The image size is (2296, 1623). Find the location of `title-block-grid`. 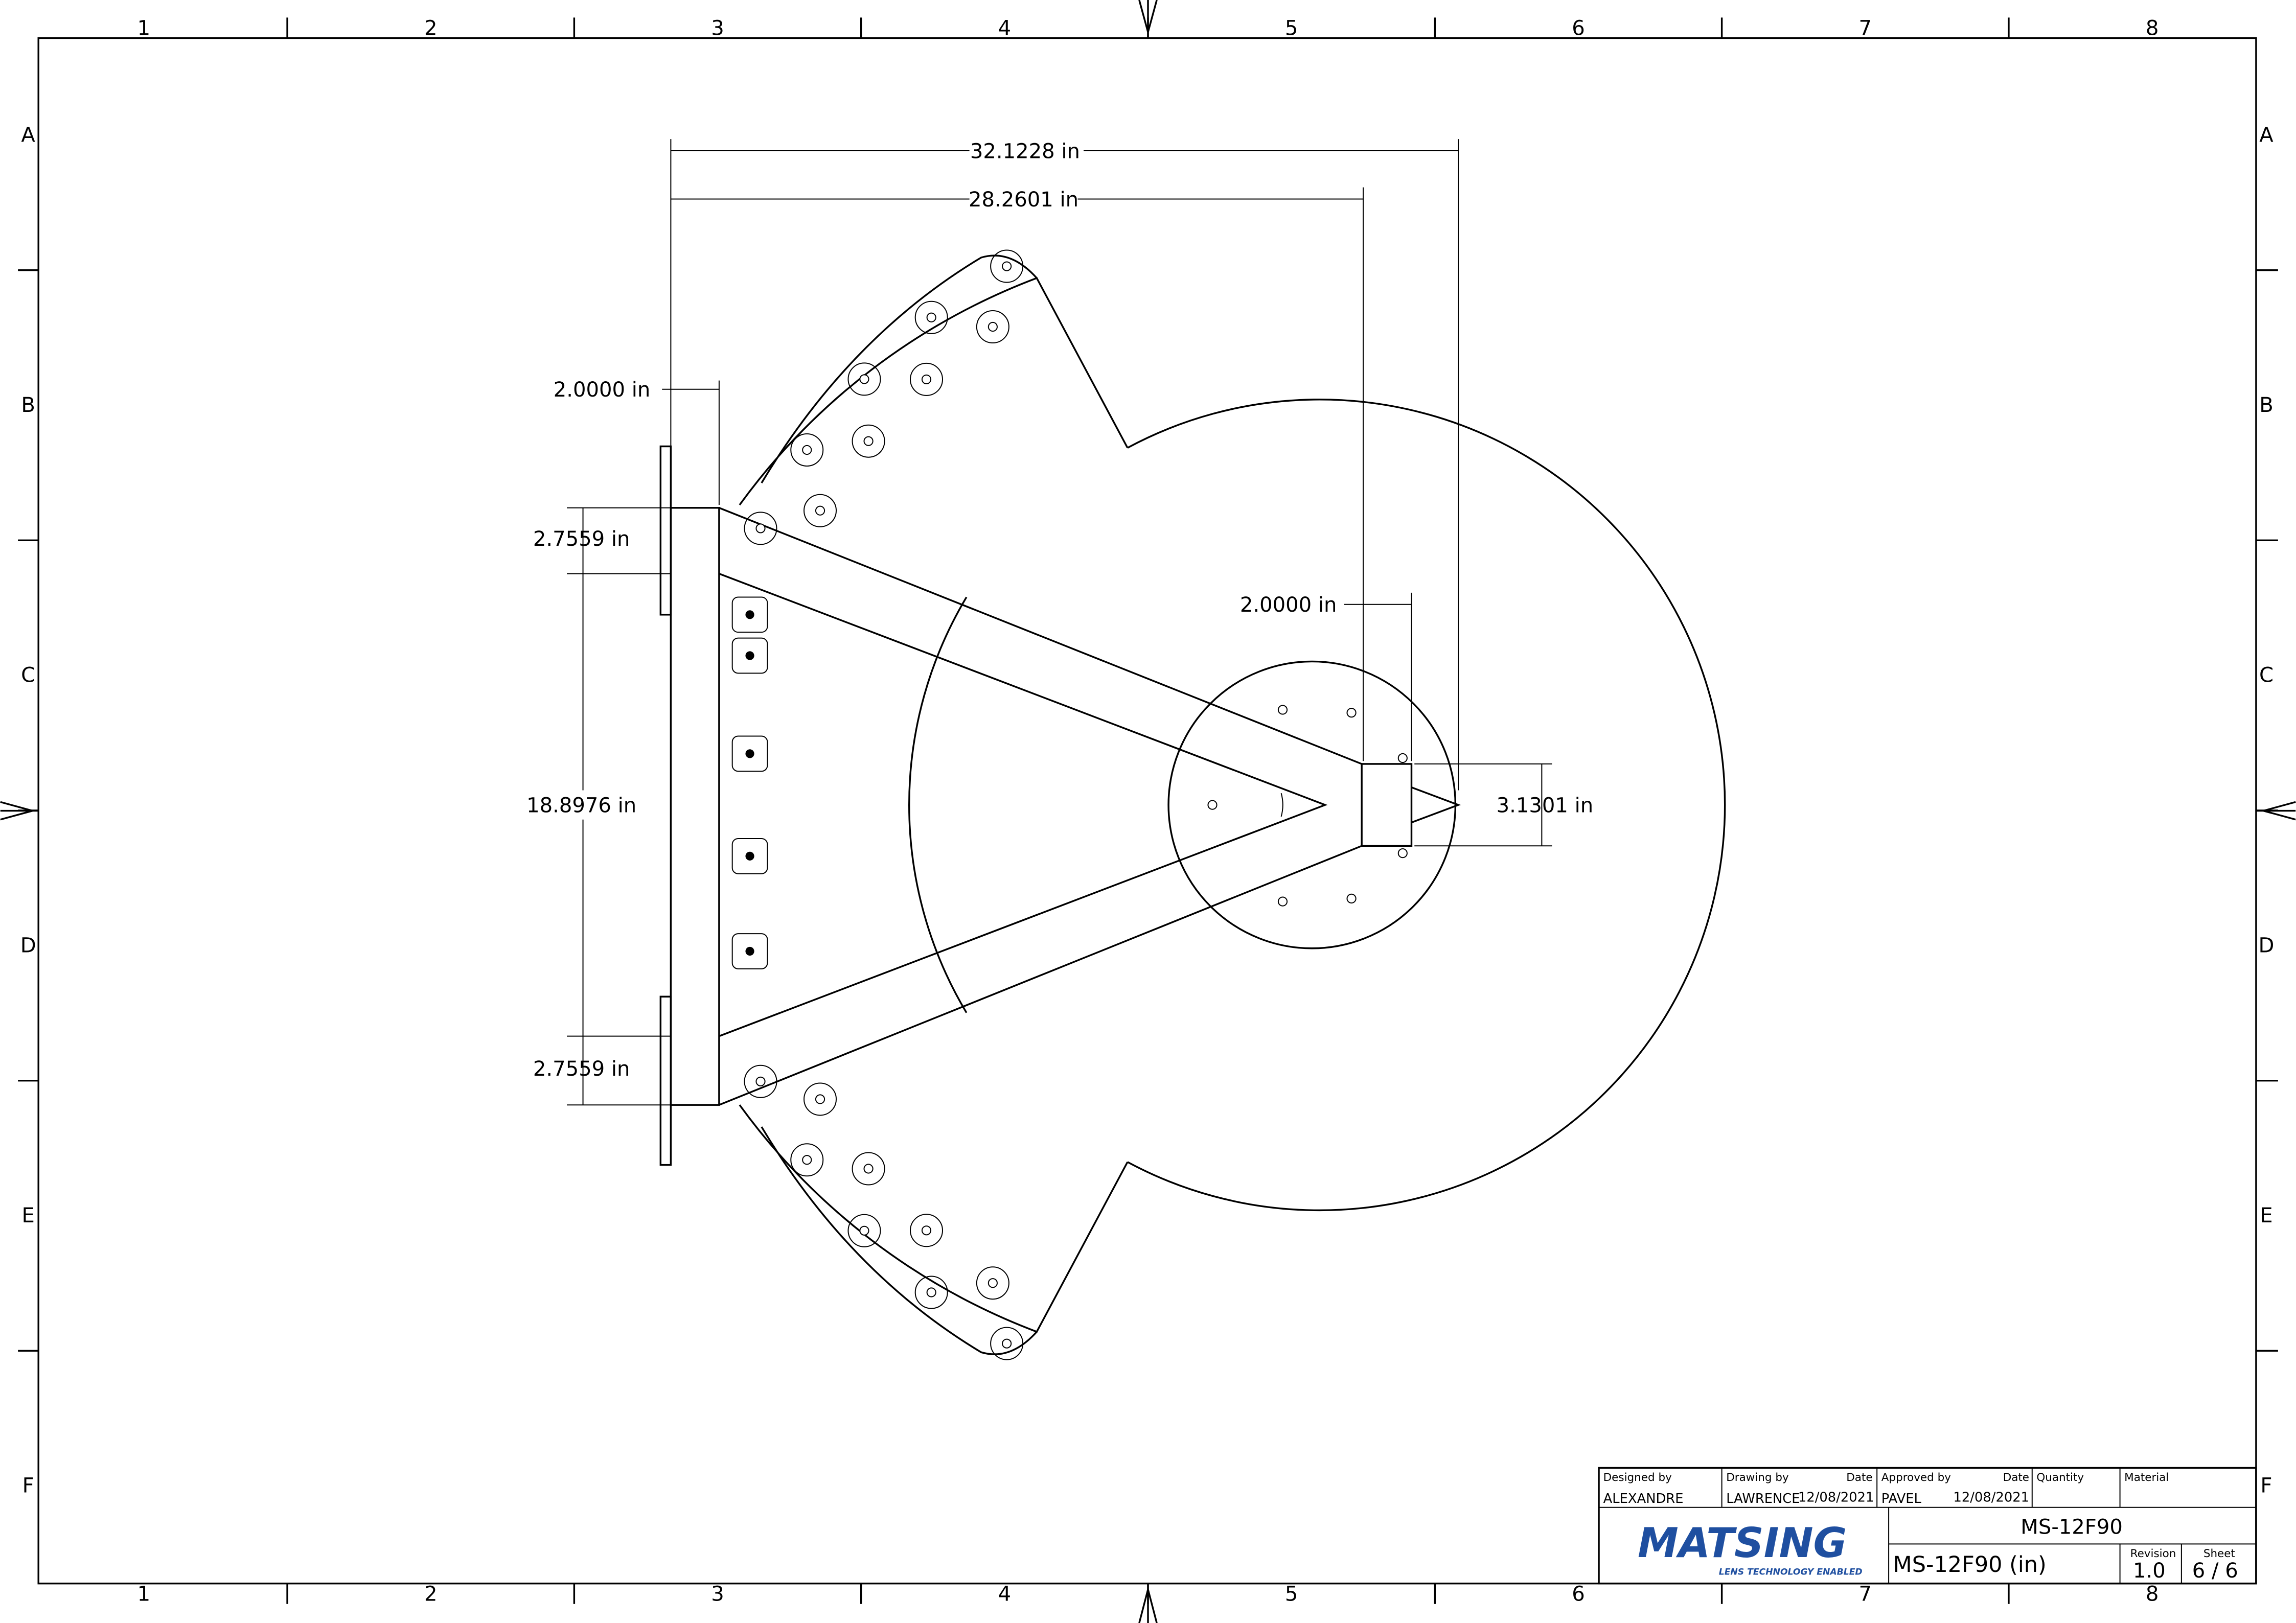

title-block-grid is located at coordinates (1928, 1526).